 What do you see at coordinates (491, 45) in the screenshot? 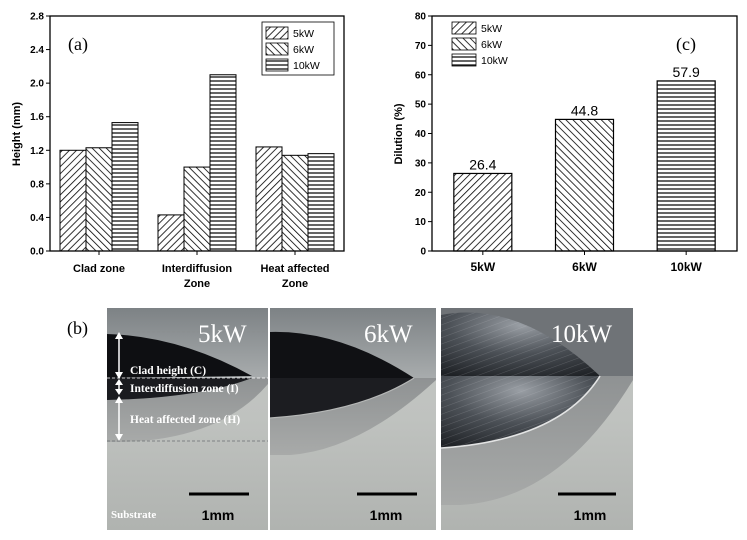
I see `chart-c-legend-label: 6kW` at bounding box center [491, 45].